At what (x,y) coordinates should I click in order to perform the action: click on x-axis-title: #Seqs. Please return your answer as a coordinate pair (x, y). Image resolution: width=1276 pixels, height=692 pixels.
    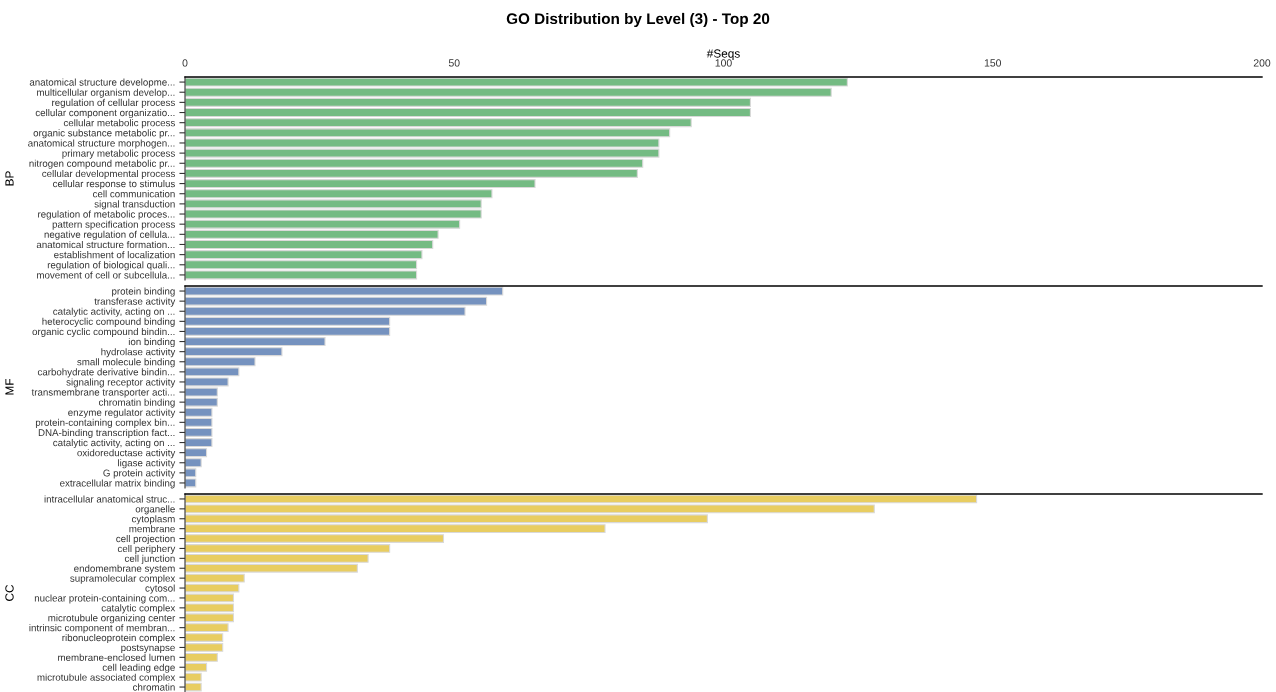
    Looking at the image, I should click on (723, 55).